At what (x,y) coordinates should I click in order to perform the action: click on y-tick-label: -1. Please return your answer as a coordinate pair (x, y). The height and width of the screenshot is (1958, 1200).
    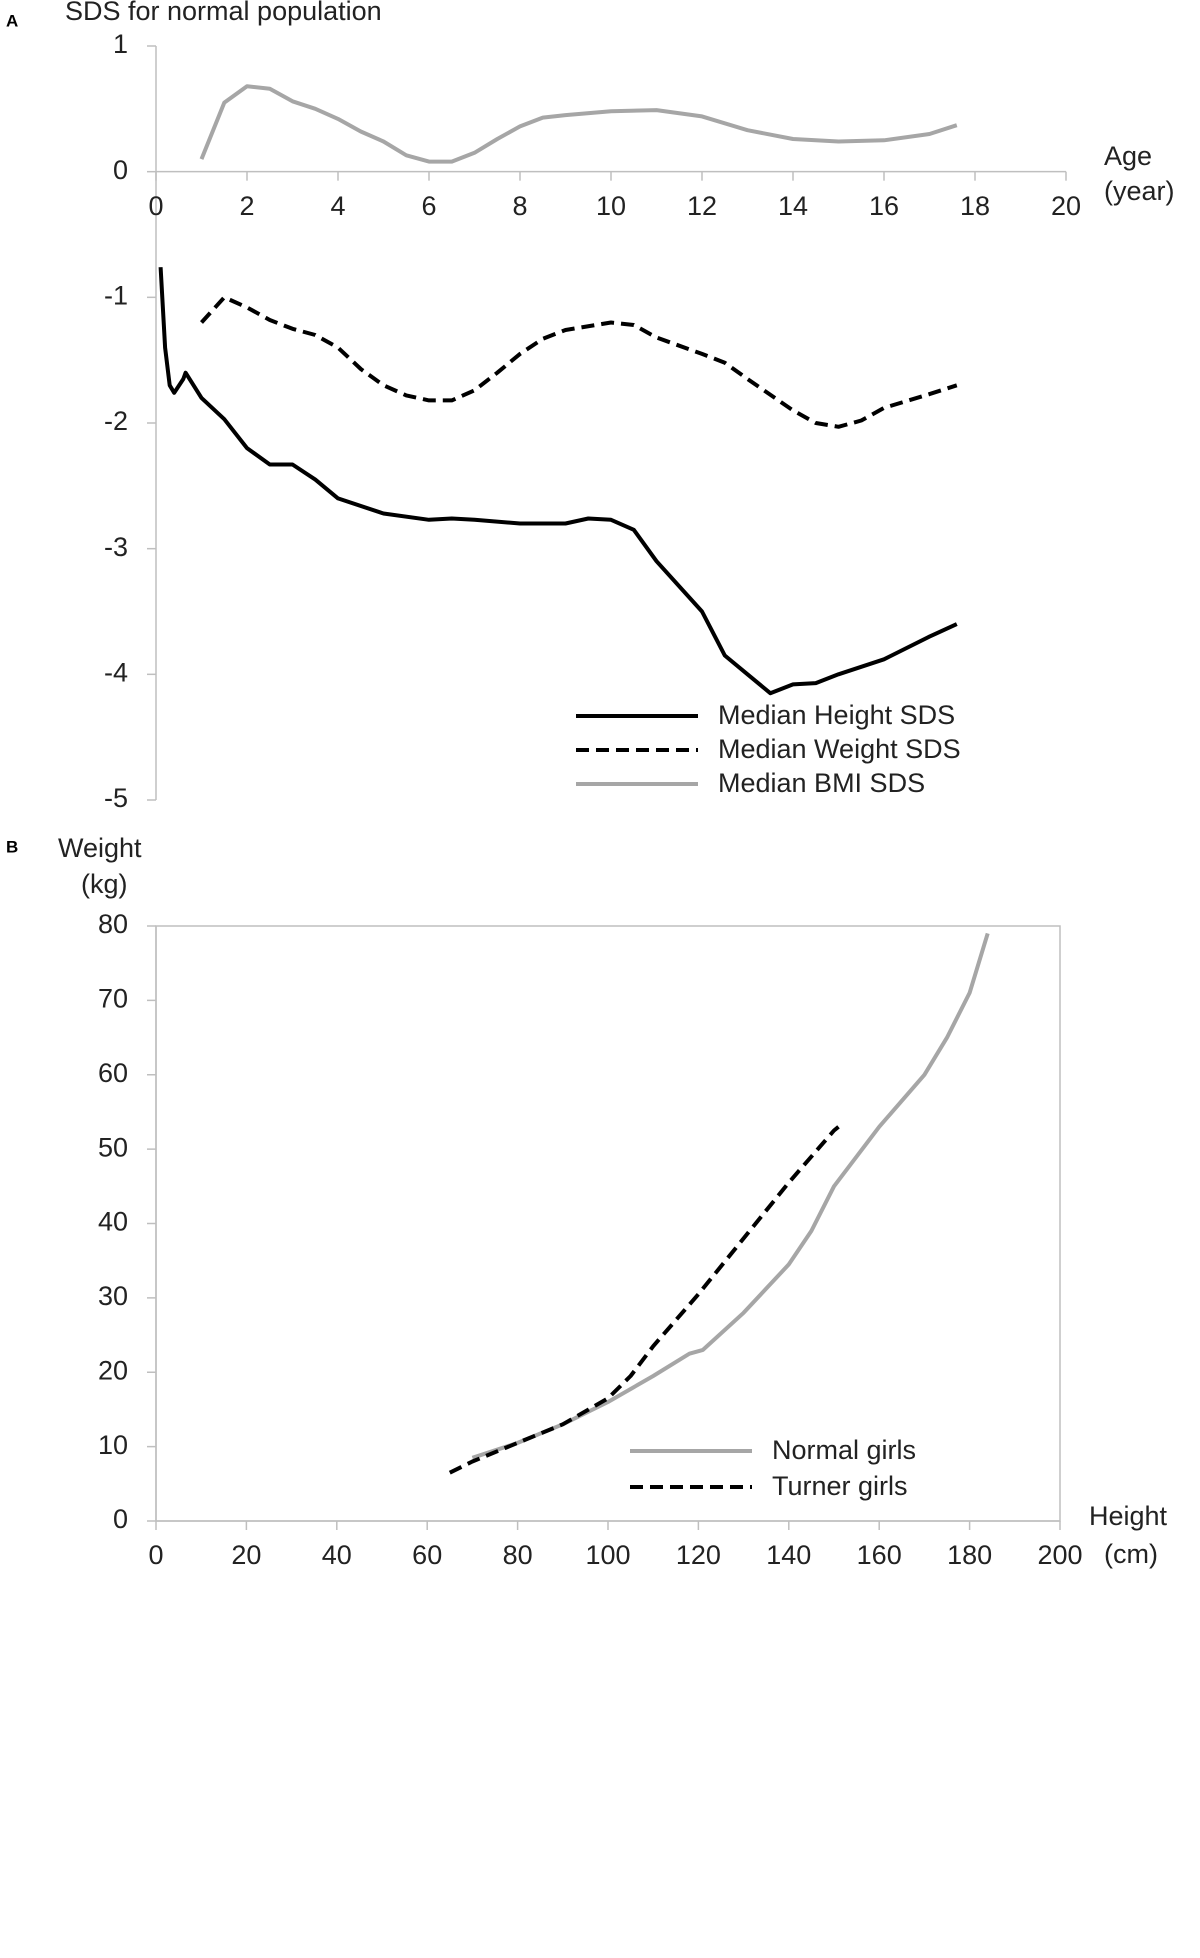
    Looking at the image, I should click on (116, 295).